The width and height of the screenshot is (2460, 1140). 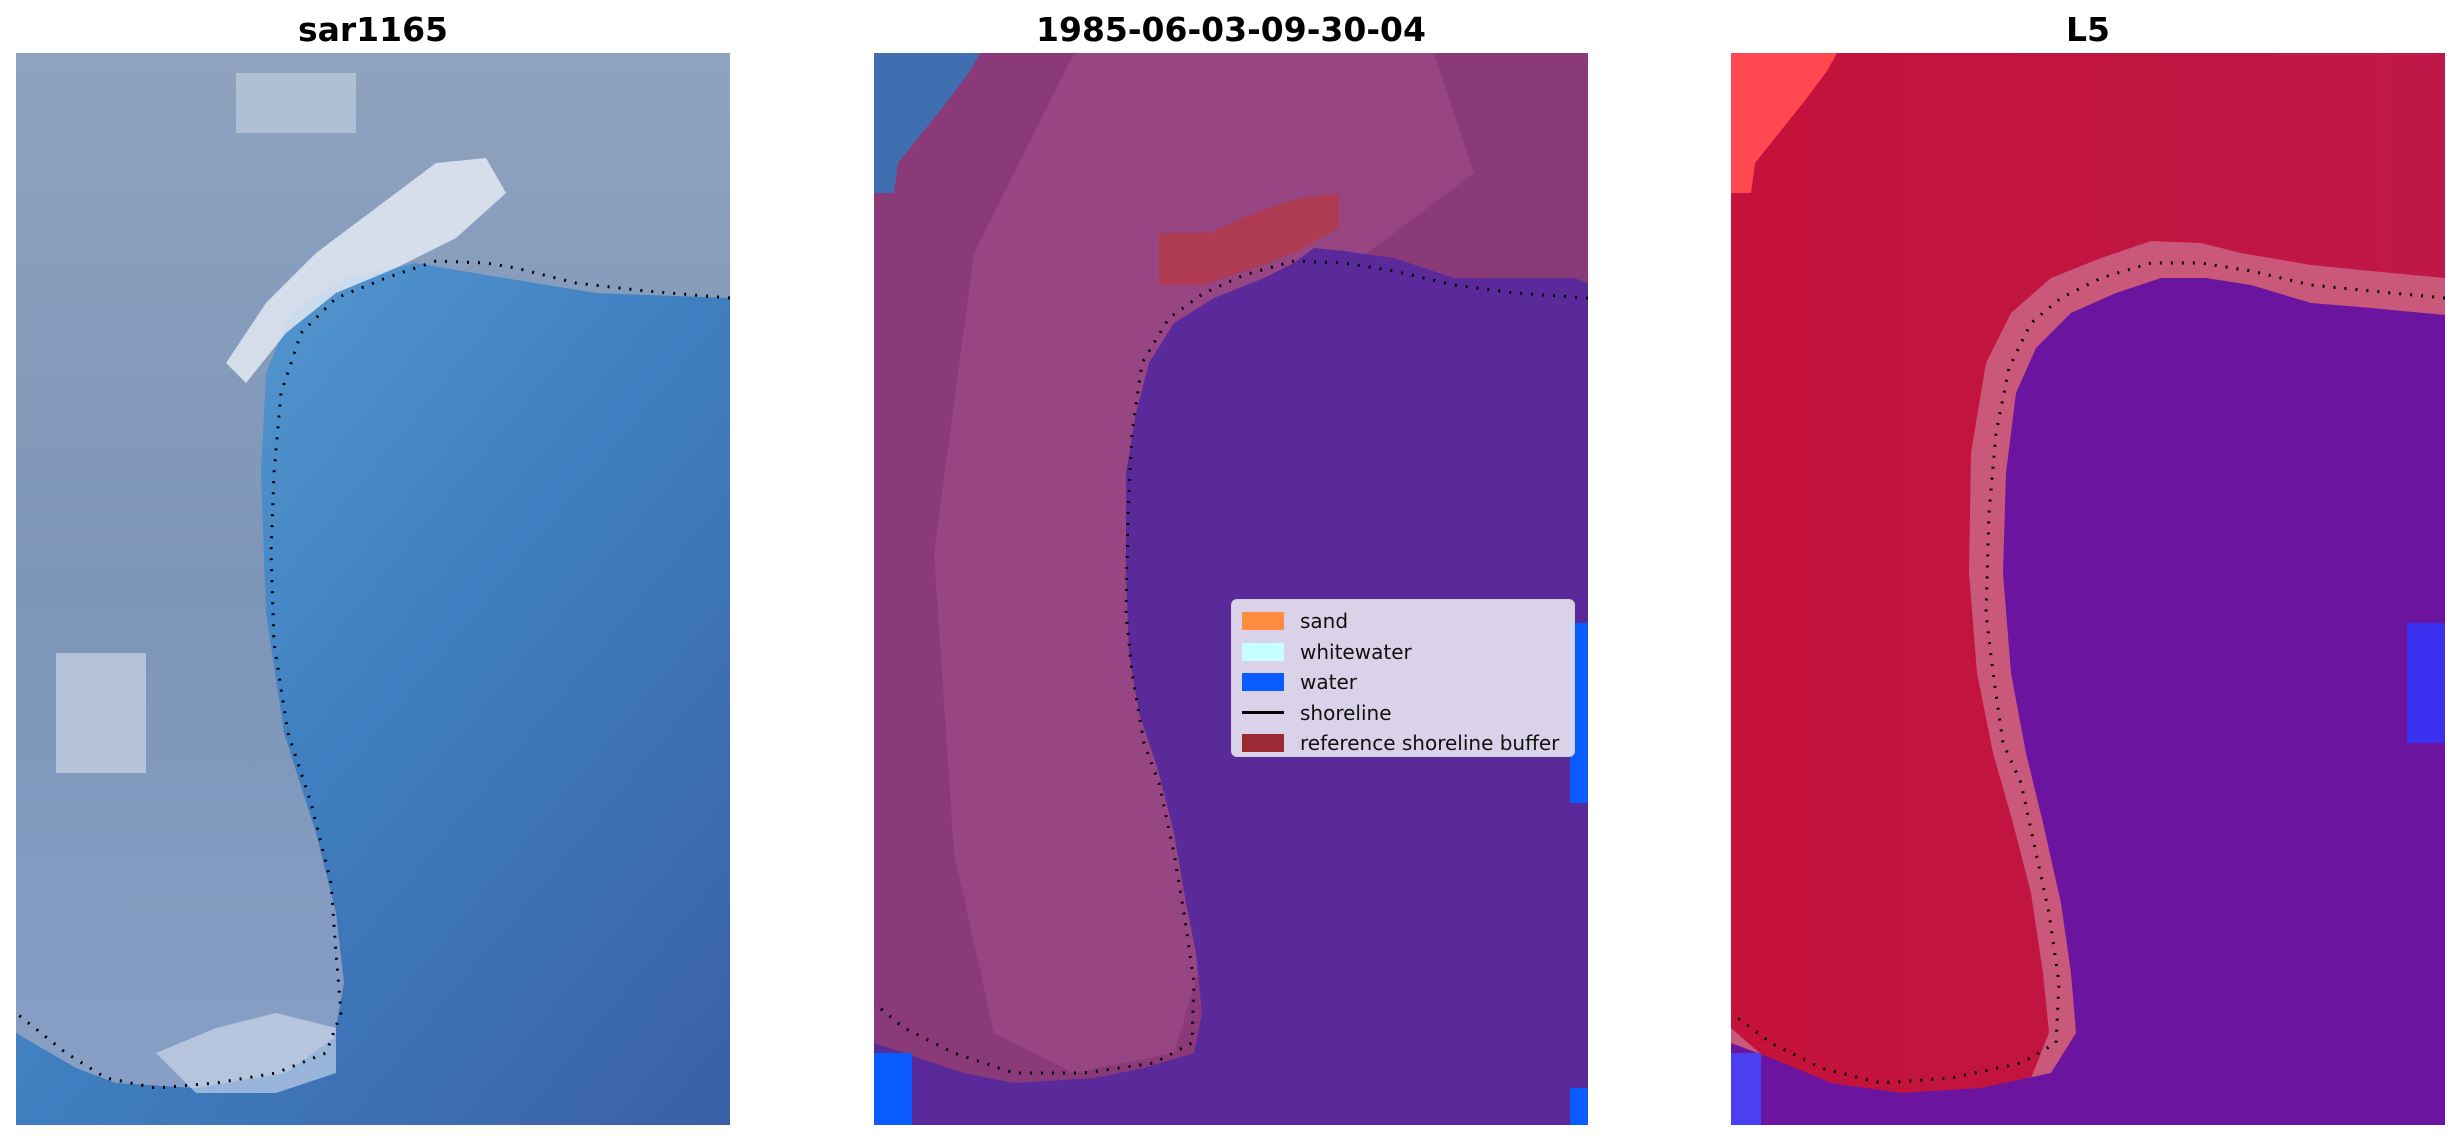 What do you see at coordinates (1263, 743) in the screenshot?
I see `buffer-swatch` at bounding box center [1263, 743].